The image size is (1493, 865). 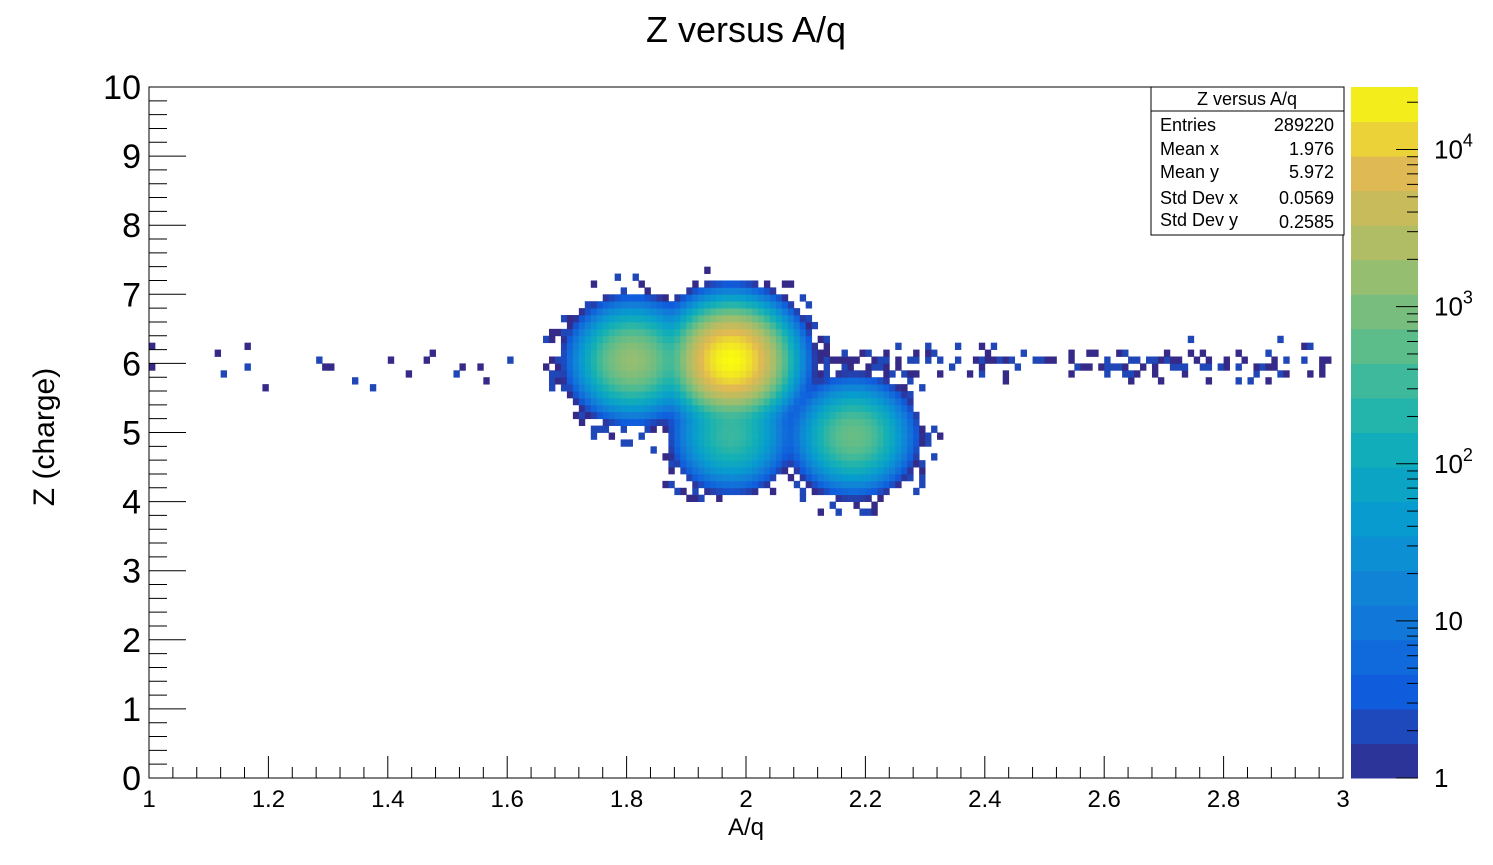 What do you see at coordinates (746, 29) in the screenshot?
I see `chart-title: Z versus A/q` at bounding box center [746, 29].